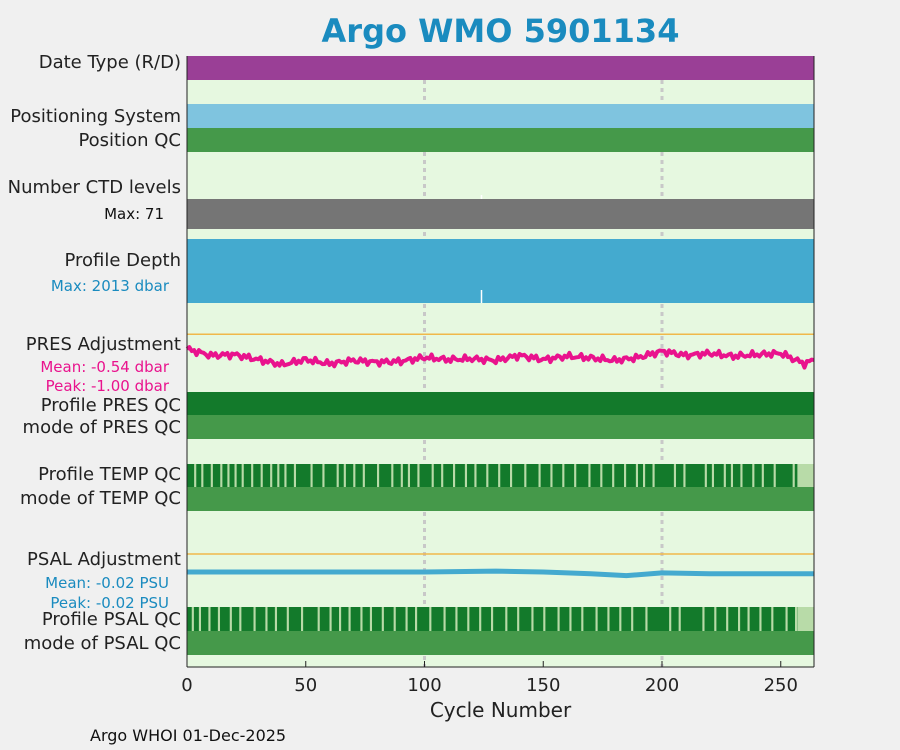 The height and width of the screenshot is (750, 900). What do you see at coordinates (500, 619) in the screenshot?
I see `profile-psal-qc-band` at bounding box center [500, 619].